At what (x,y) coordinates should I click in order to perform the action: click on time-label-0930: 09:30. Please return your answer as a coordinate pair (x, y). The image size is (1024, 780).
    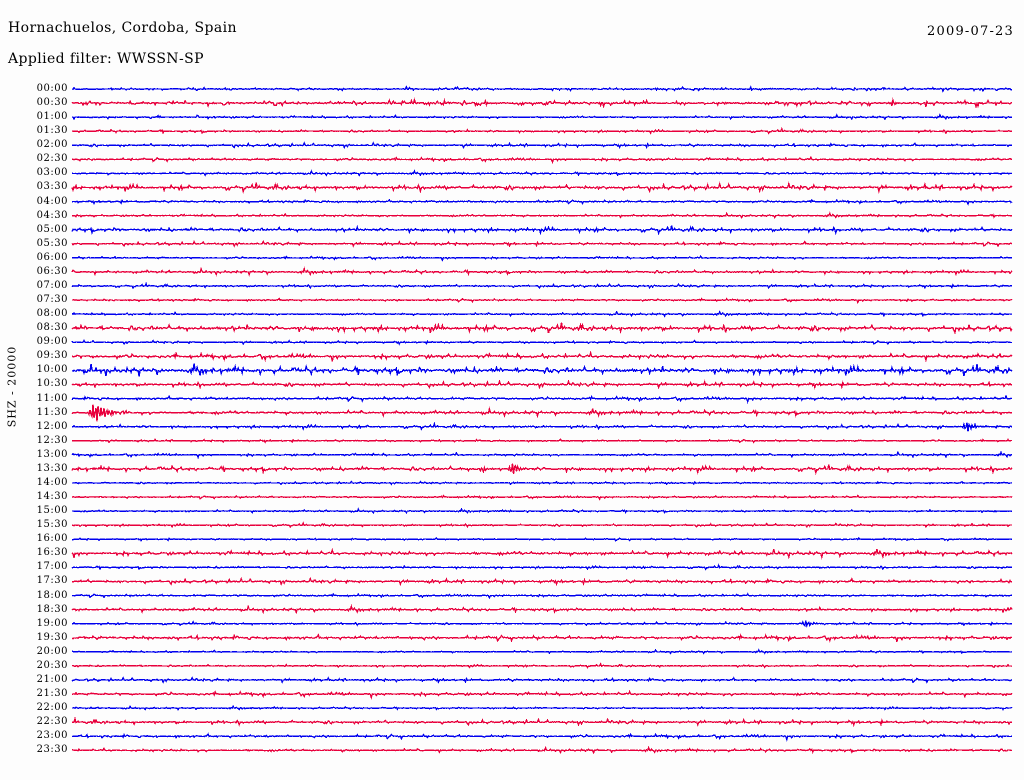
    Looking at the image, I should click on (52, 356).